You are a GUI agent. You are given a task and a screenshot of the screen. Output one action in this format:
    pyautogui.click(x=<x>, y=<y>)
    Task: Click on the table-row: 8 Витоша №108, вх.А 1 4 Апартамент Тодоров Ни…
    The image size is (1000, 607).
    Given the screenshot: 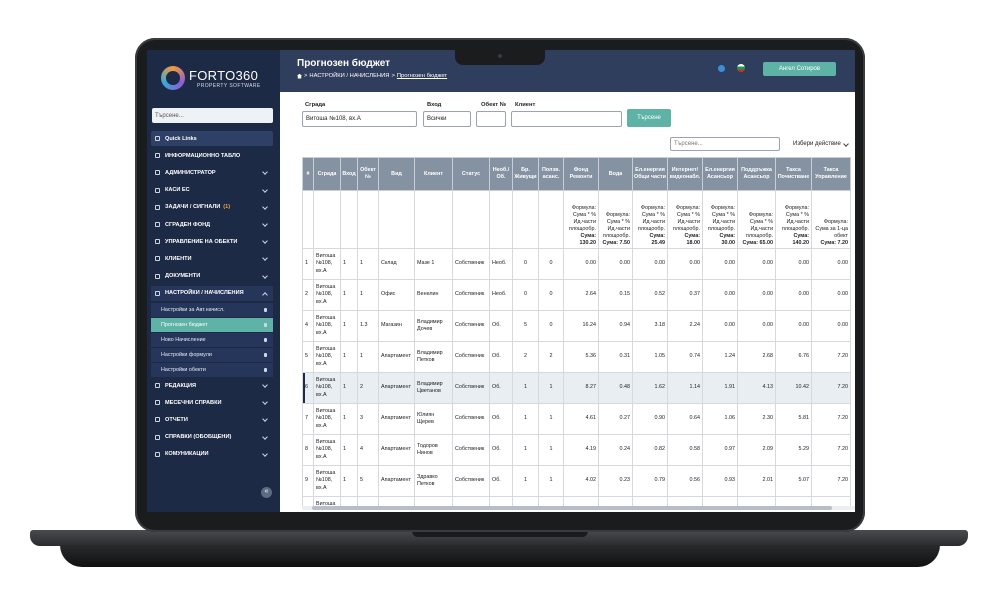 What is the action you would take?
    pyautogui.click(x=576, y=450)
    